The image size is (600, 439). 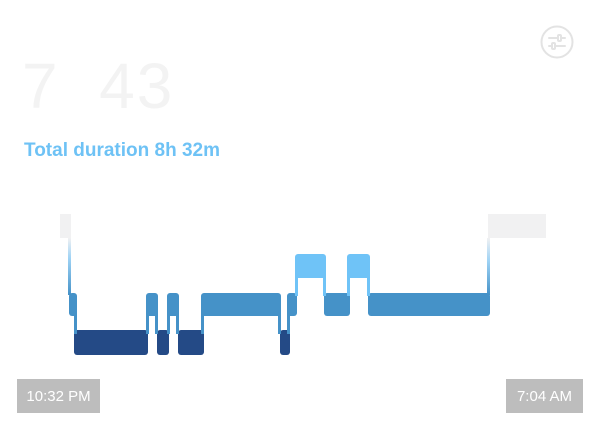 I want to click on settings-button, so click(x=557, y=42).